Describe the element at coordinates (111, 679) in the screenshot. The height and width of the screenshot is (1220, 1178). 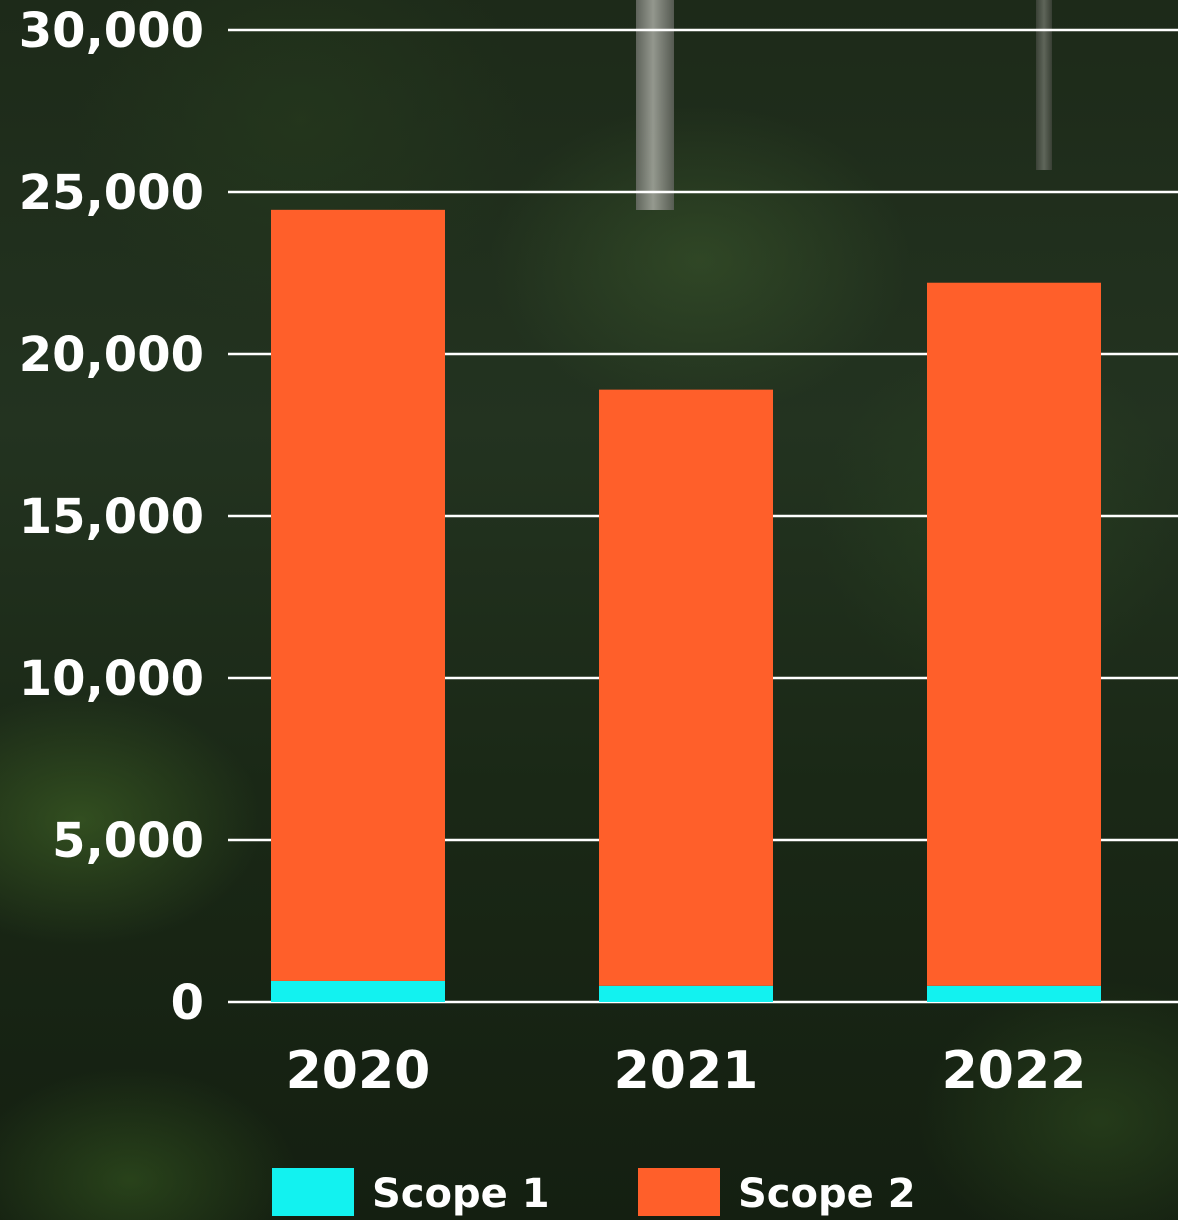
I see `y-tick-label: 10,000` at that location.